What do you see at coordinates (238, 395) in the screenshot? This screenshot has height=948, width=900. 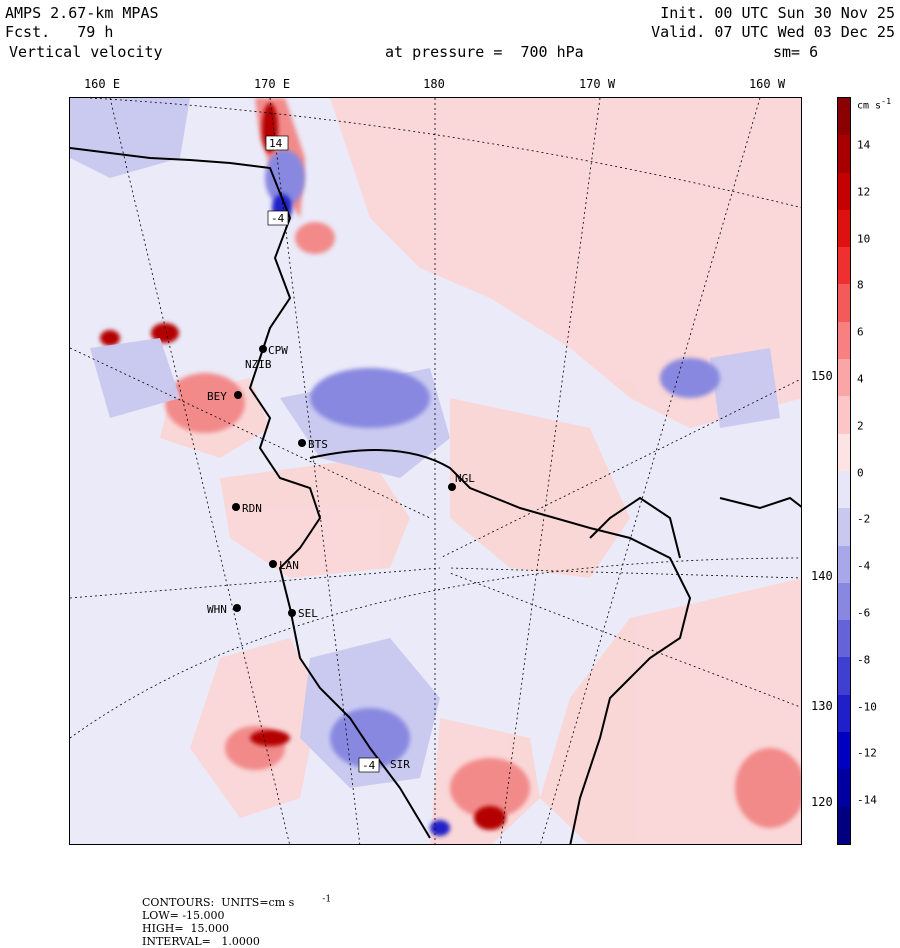 I see `station-marker-bey` at bounding box center [238, 395].